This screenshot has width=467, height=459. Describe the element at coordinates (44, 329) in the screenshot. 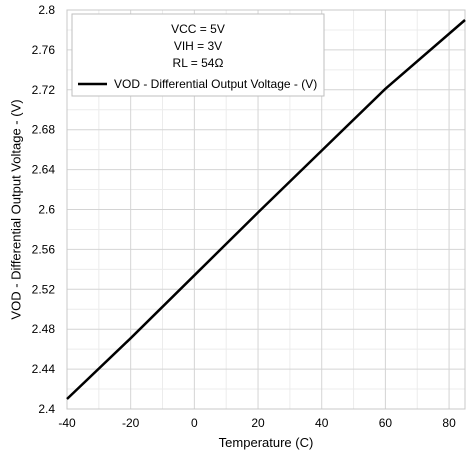

I see `y-tick-label: 2.48` at that location.